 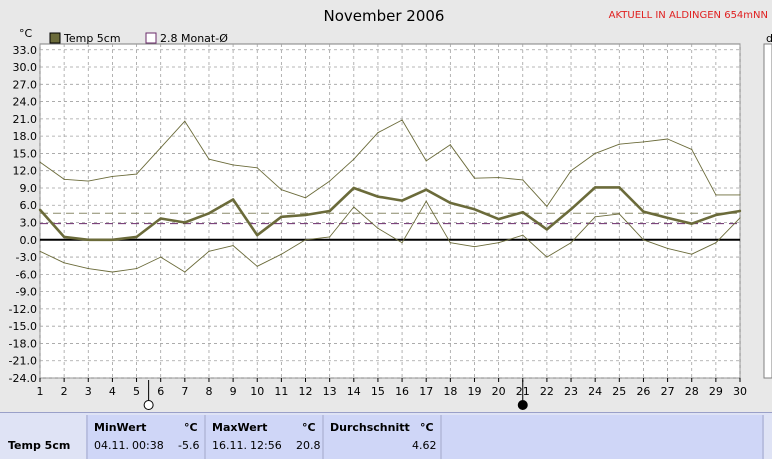 What do you see at coordinates (44, 437) in the screenshot?
I see `stats-label-cell: Temp 5cm` at bounding box center [44, 437].